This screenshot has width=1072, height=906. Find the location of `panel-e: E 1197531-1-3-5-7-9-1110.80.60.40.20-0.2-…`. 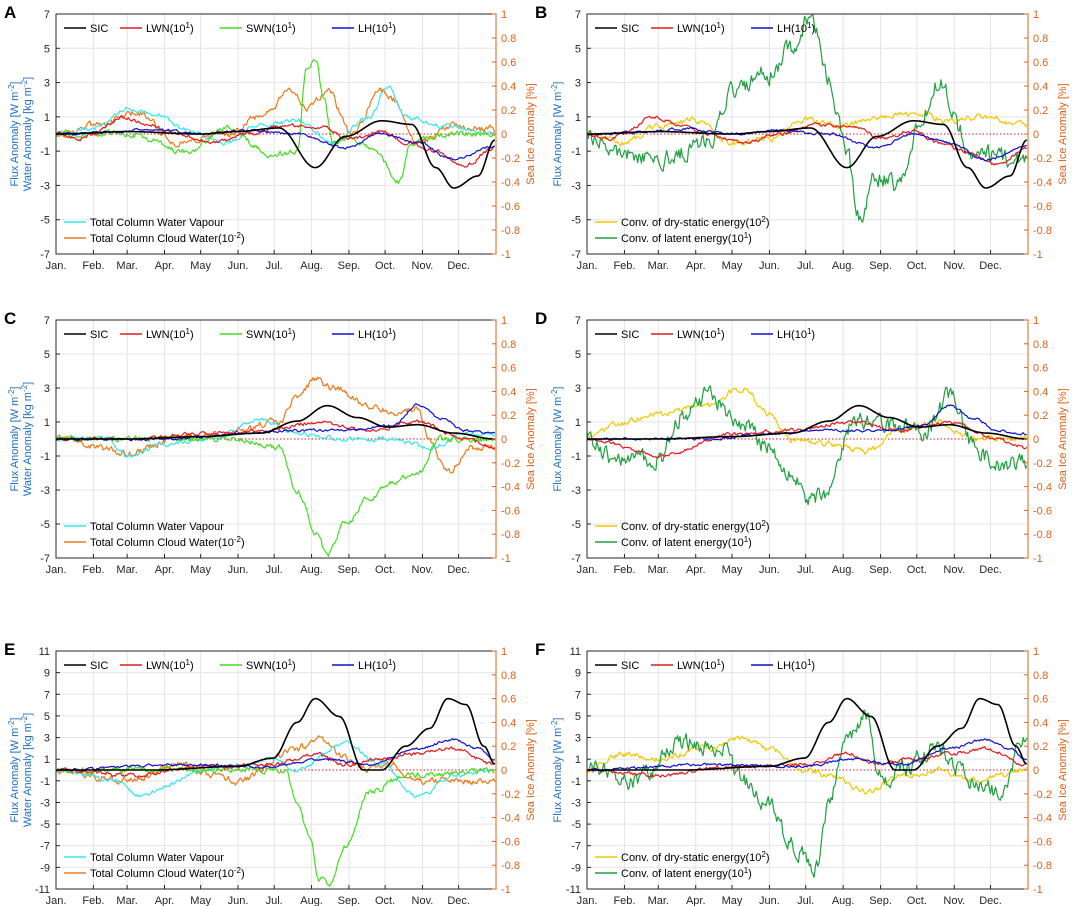

panel-e: E 1197531-1-3-5-7-9-1110.80.60.40.20-0.2-… is located at coordinates (270, 773).